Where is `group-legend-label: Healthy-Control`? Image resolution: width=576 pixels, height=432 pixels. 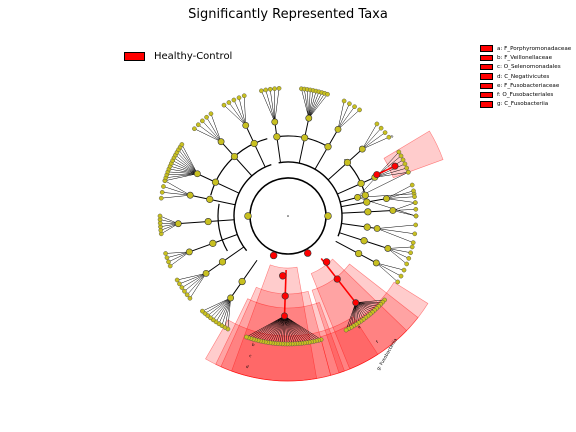
group-legend-label: Healthy-Control is located at coordinates (193, 56).